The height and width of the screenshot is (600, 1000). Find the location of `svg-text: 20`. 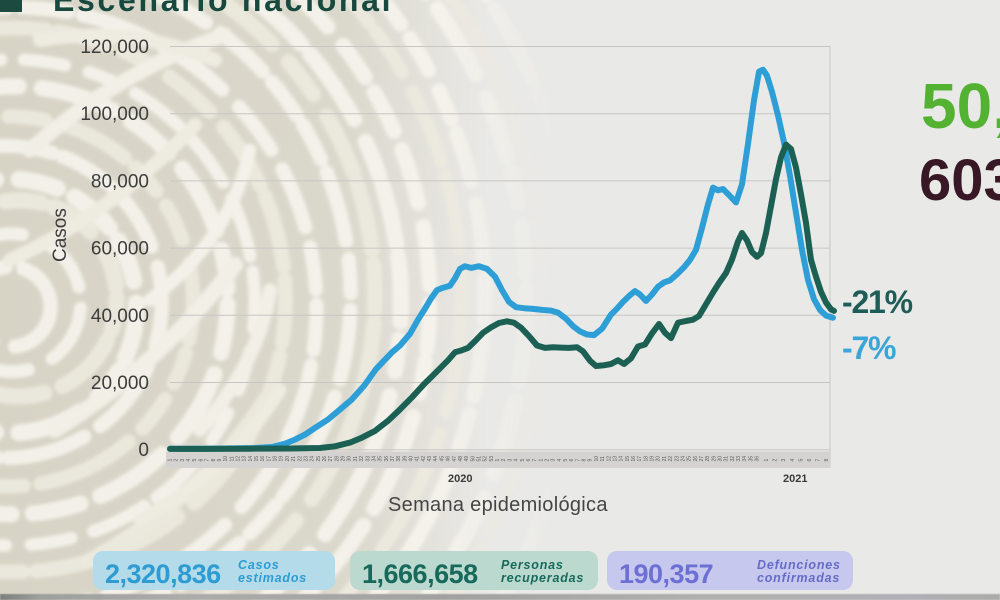

svg-text: 20 is located at coordinates (659, 459).